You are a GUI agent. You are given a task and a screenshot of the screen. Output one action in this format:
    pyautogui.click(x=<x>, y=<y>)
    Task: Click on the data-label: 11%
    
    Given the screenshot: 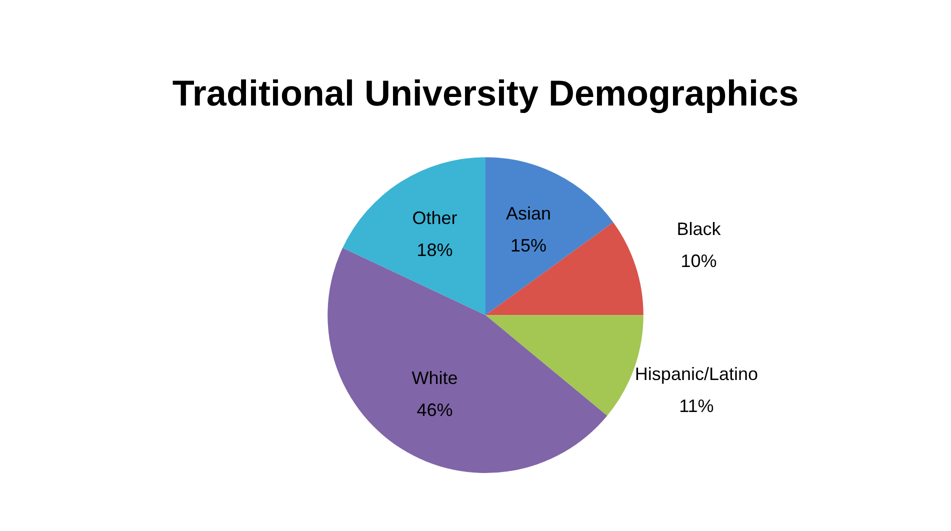 What is the action you would take?
    pyautogui.click(x=696, y=406)
    